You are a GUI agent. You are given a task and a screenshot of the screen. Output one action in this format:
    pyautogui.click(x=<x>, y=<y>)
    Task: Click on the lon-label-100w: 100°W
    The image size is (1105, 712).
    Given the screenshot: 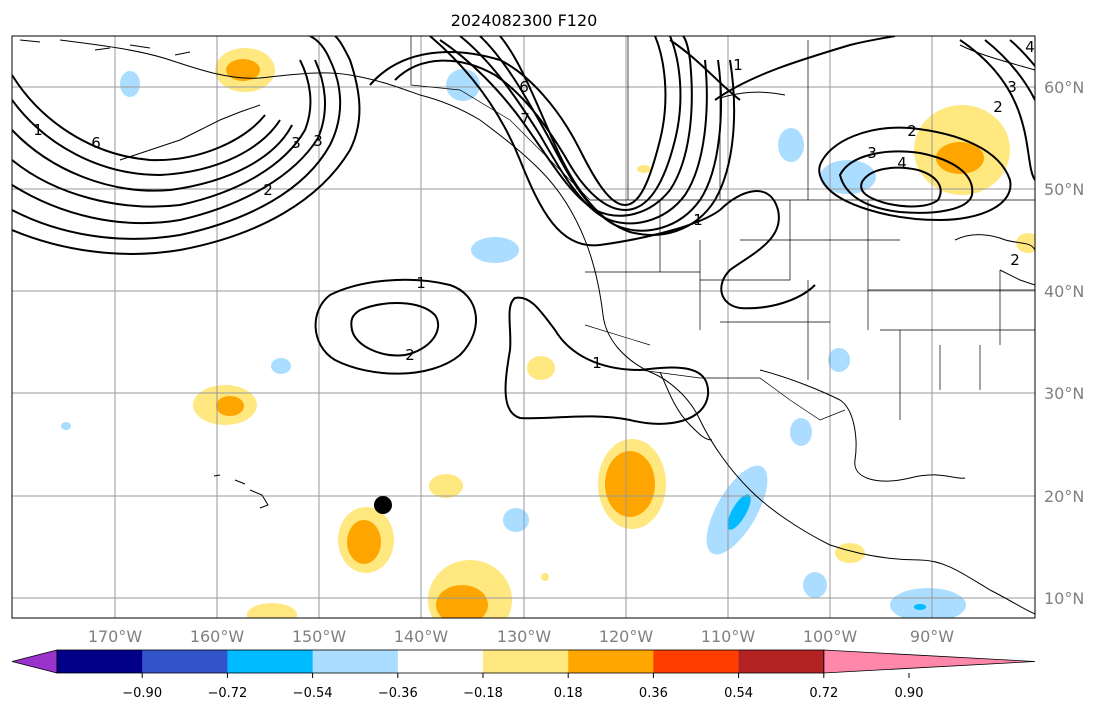 What is the action you would take?
    pyautogui.click(x=830, y=636)
    